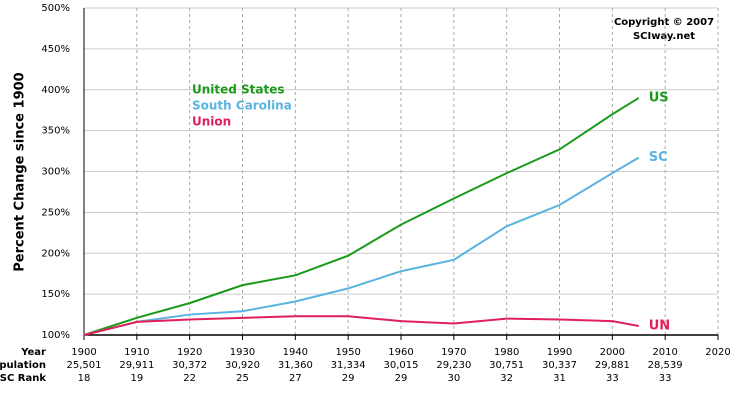 Image resolution: width=750 pixels, height=400 pixels. What do you see at coordinates (559, 352) in the screenshot?
I see `x-tick-label: 1990` at bounding box center [559, 352].